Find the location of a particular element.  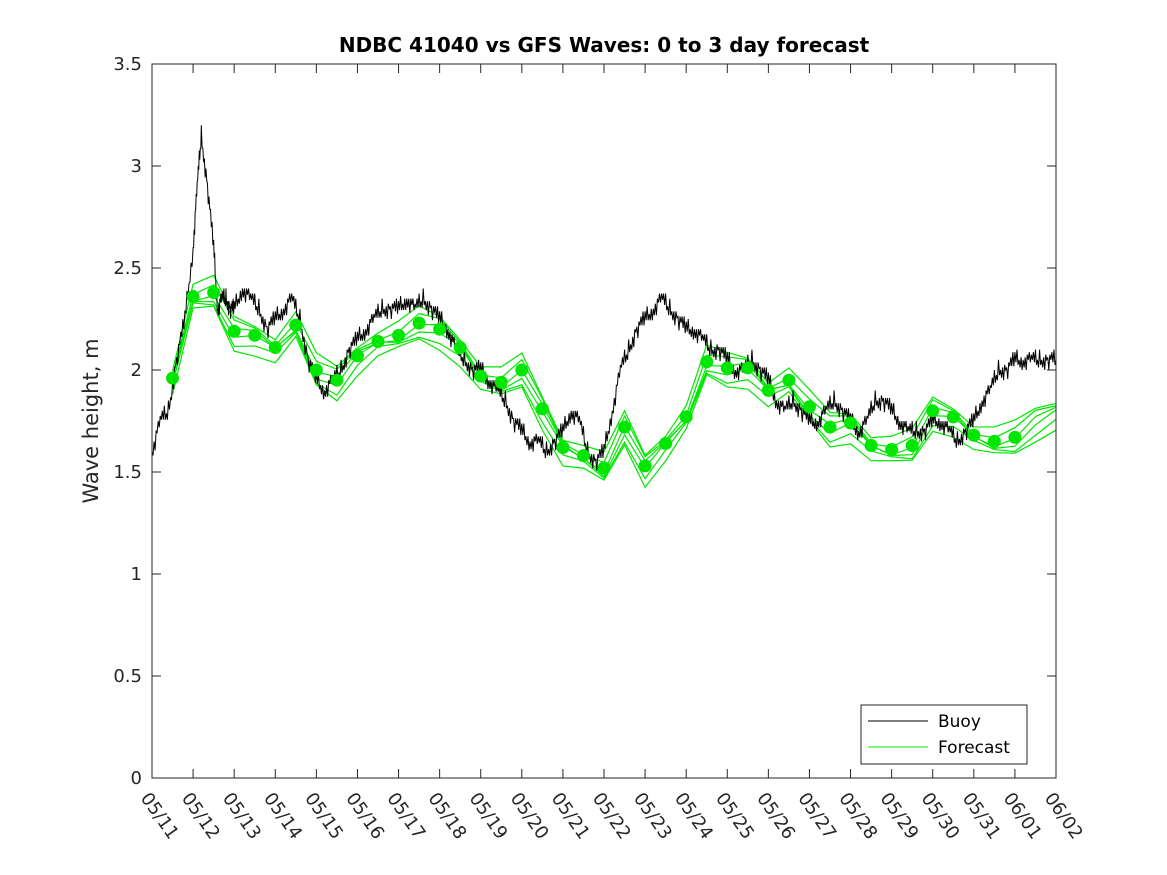

x-tick-label: 05/17 is located at coordinates (405, 816).